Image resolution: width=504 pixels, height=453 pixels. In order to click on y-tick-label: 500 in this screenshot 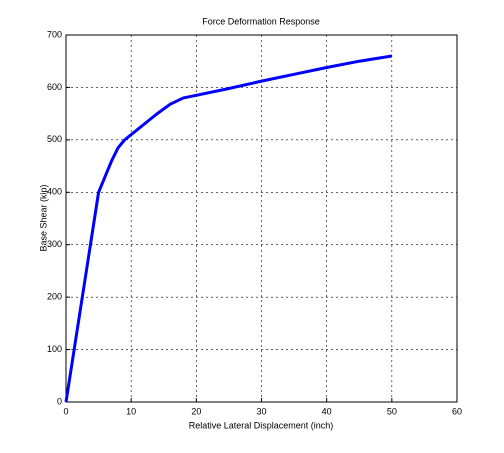, I will do `click(54, 139)`.